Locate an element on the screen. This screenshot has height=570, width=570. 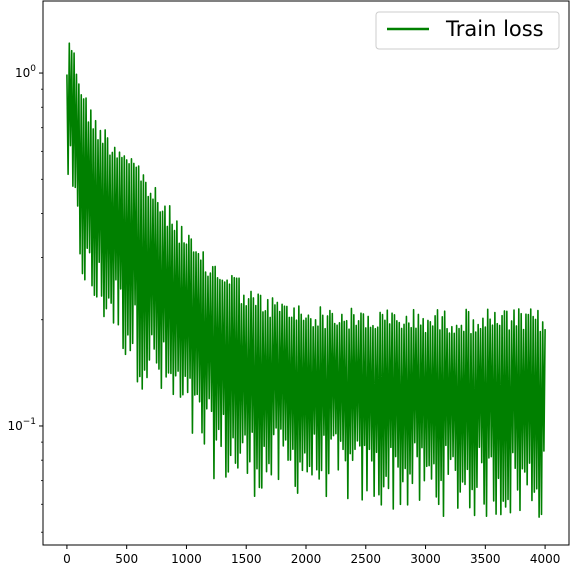
y-tick-label: 10⁰ is located at coordinates (25, 72).